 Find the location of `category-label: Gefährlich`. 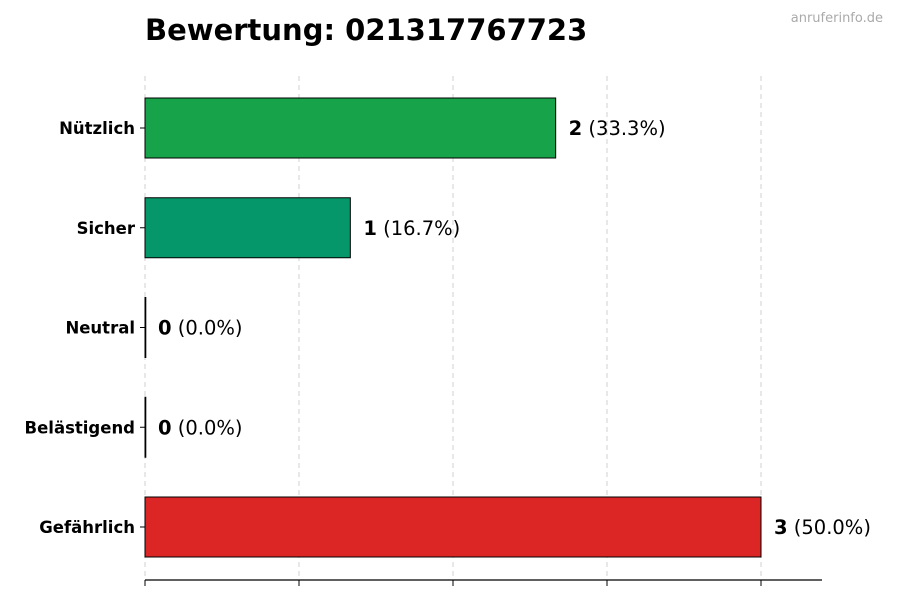

category-label: Gefährlich is located at coordinates (87, 527).